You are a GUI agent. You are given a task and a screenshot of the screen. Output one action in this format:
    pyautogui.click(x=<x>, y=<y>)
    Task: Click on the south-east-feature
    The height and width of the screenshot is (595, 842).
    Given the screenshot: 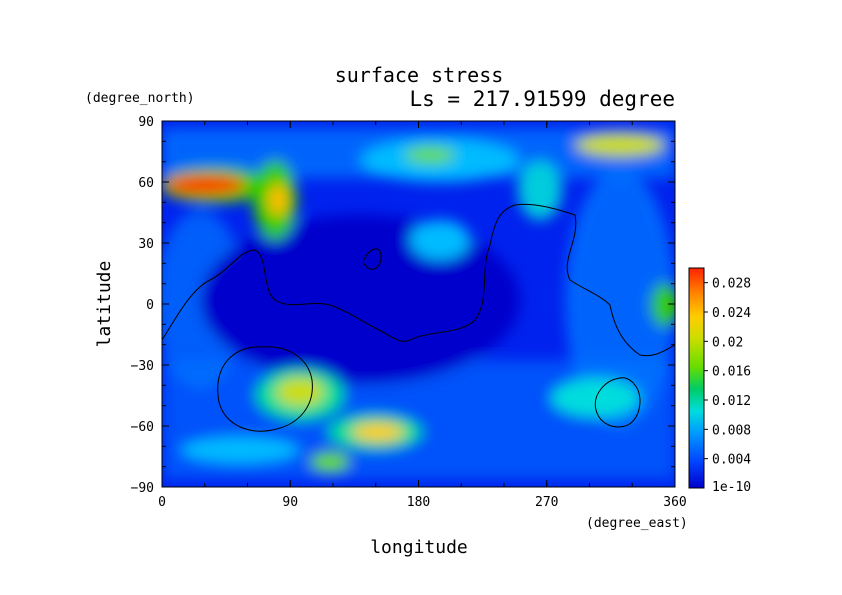 What is the action you would take?
    pyautogui.click(x=595, y=398)
    